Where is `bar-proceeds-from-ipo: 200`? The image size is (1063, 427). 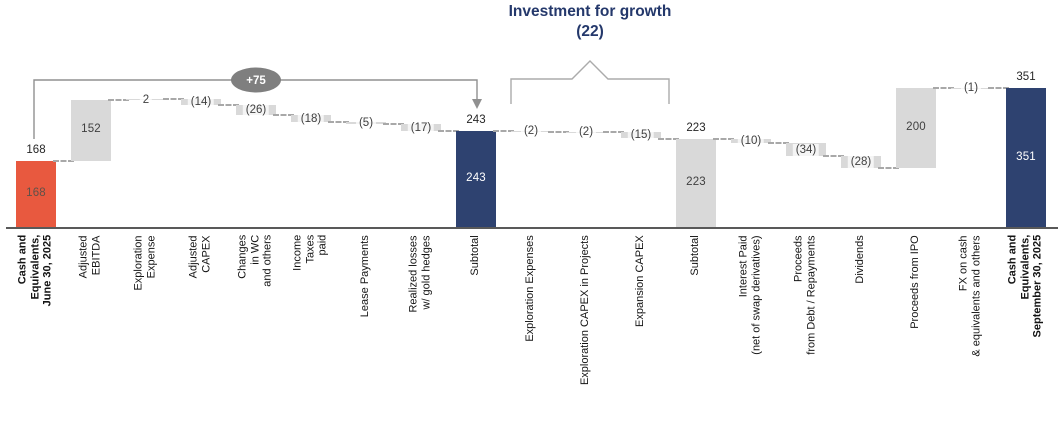
bar-proceeds-from-ipo: 200 is located at coordinates (916, 127).